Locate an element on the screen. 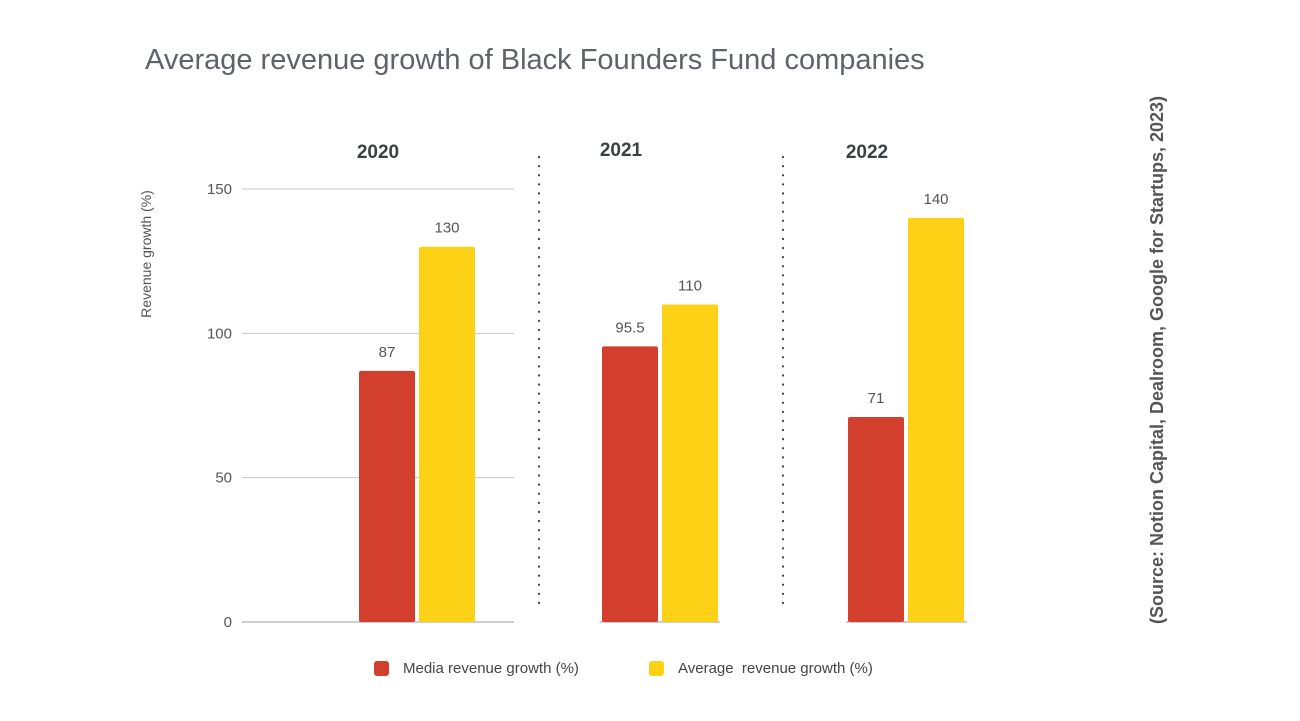 Image resolution: width=1300 pixels, height=721 pixels. bar-media-2020 is located at coordinates (387, 496).